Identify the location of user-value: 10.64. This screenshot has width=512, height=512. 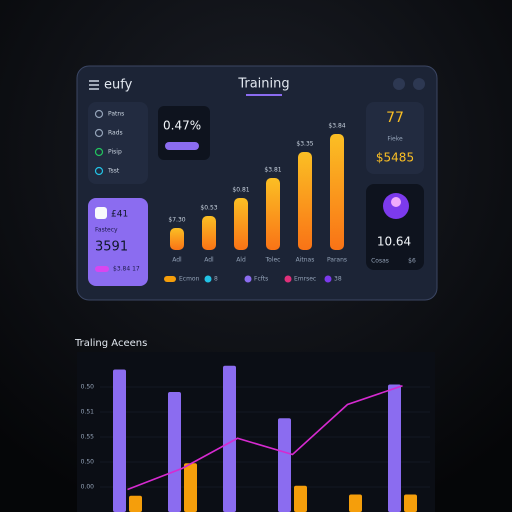
(394, 242).